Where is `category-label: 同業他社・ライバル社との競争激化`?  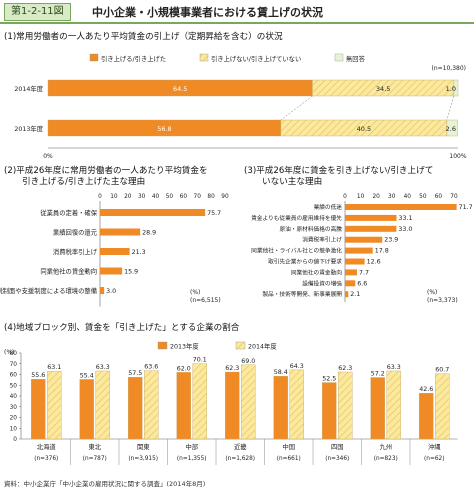 category-label: 同業他社・ライバル社との競争激化 is located at coordinates (296, 251).